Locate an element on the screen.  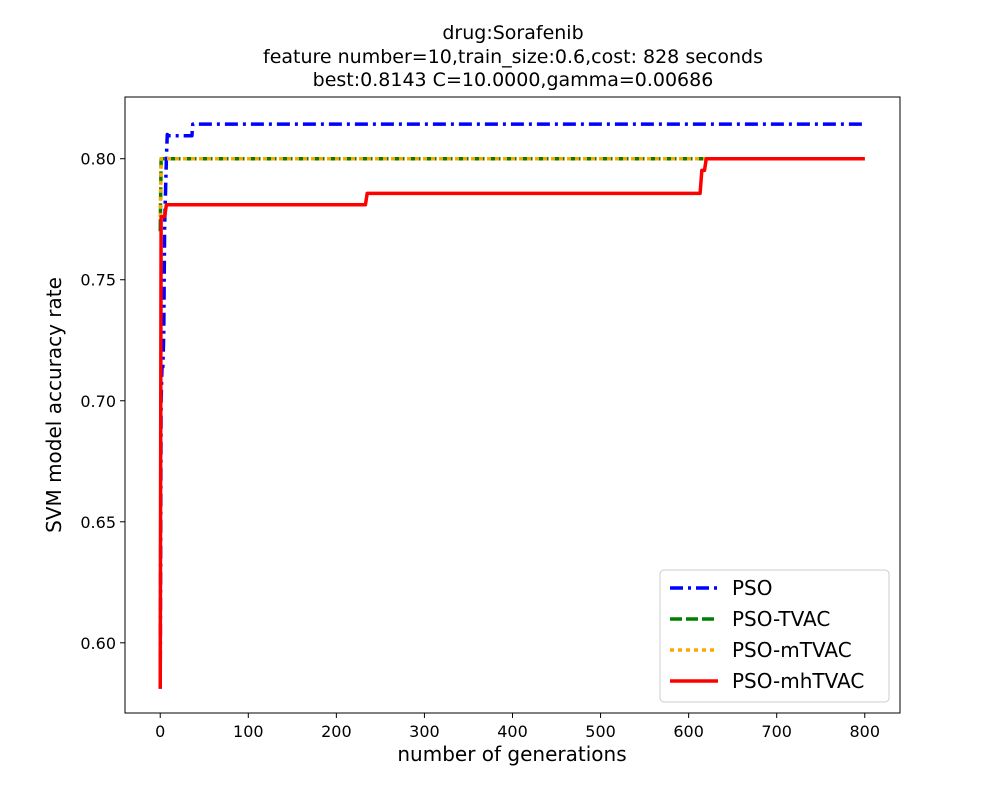
legend-label-pso-mhtvac: PSO-mhTVAC is located at coordinates (798, 681).